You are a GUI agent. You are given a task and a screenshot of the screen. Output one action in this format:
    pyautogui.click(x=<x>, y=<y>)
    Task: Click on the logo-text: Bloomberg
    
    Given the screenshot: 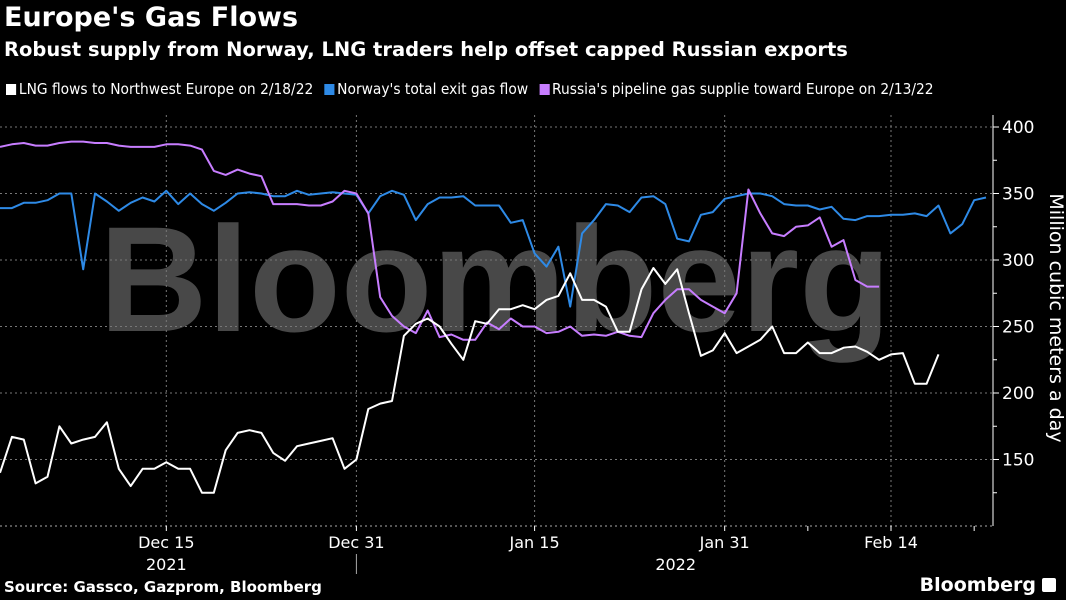 What is the action you would take?
    pyautogui.click(x=977, y=585)
    